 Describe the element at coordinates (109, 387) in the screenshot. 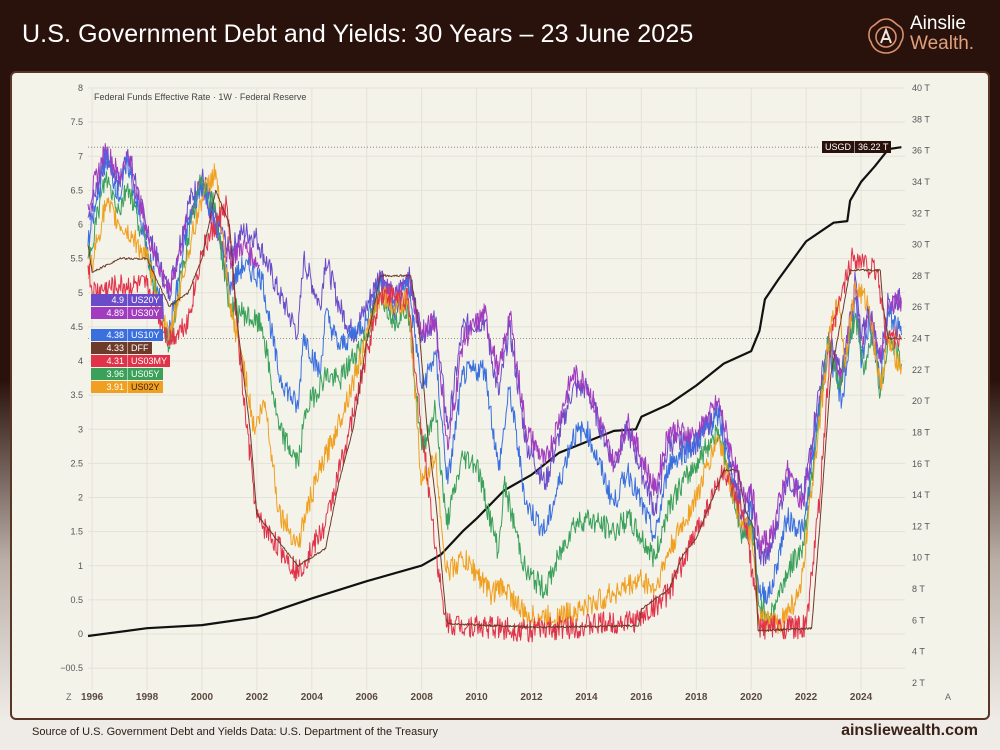

I see `tag-value: 3.91` at that location.